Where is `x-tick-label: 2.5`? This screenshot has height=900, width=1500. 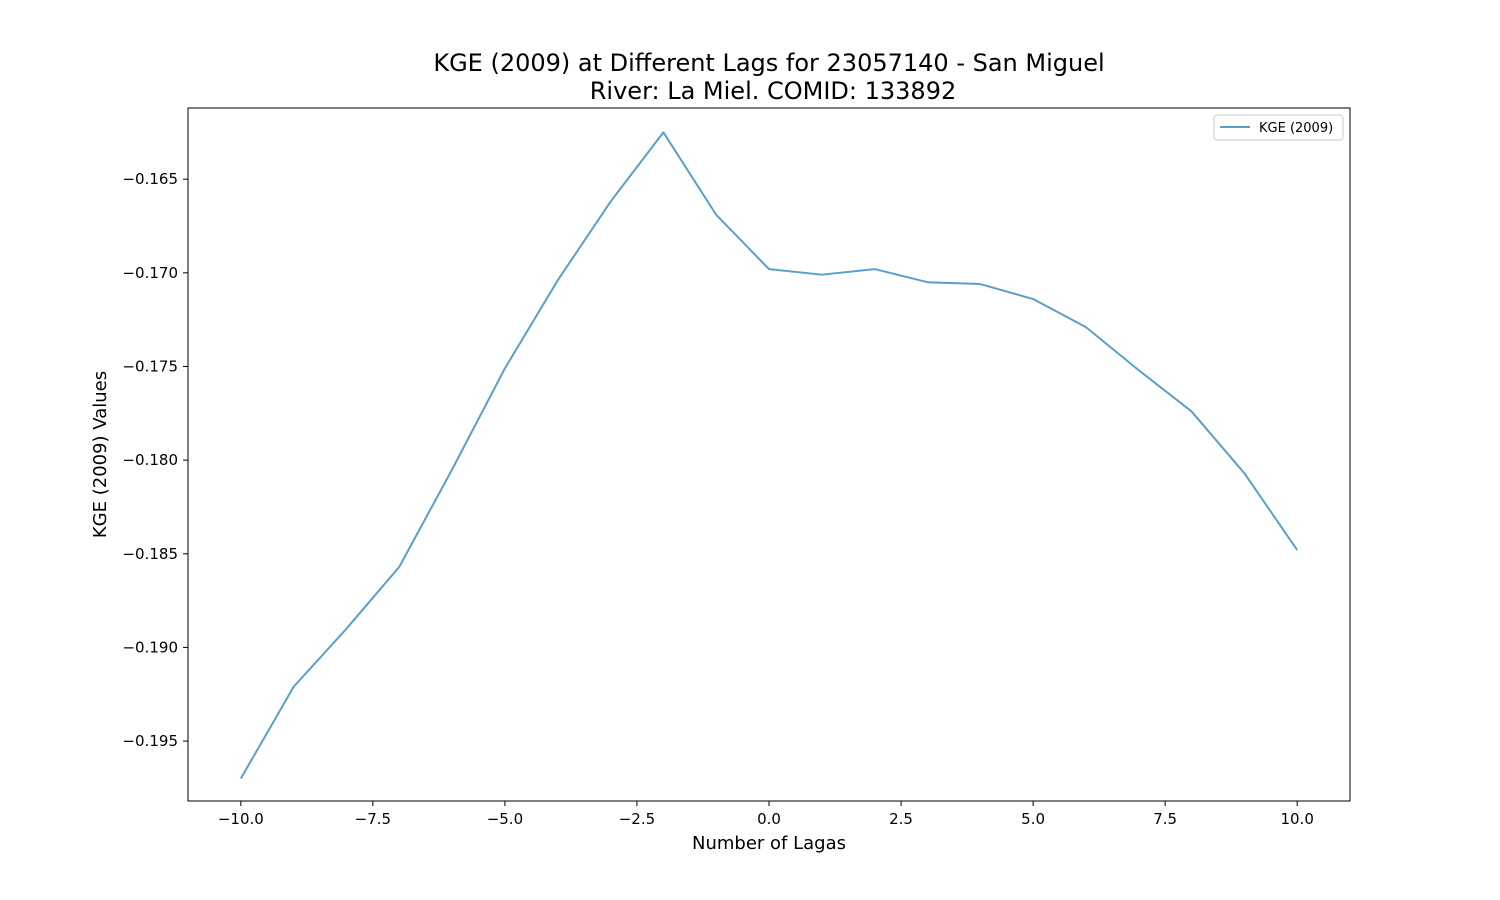 x-tick-label: 2.5 is located at coordinates (901, 819).